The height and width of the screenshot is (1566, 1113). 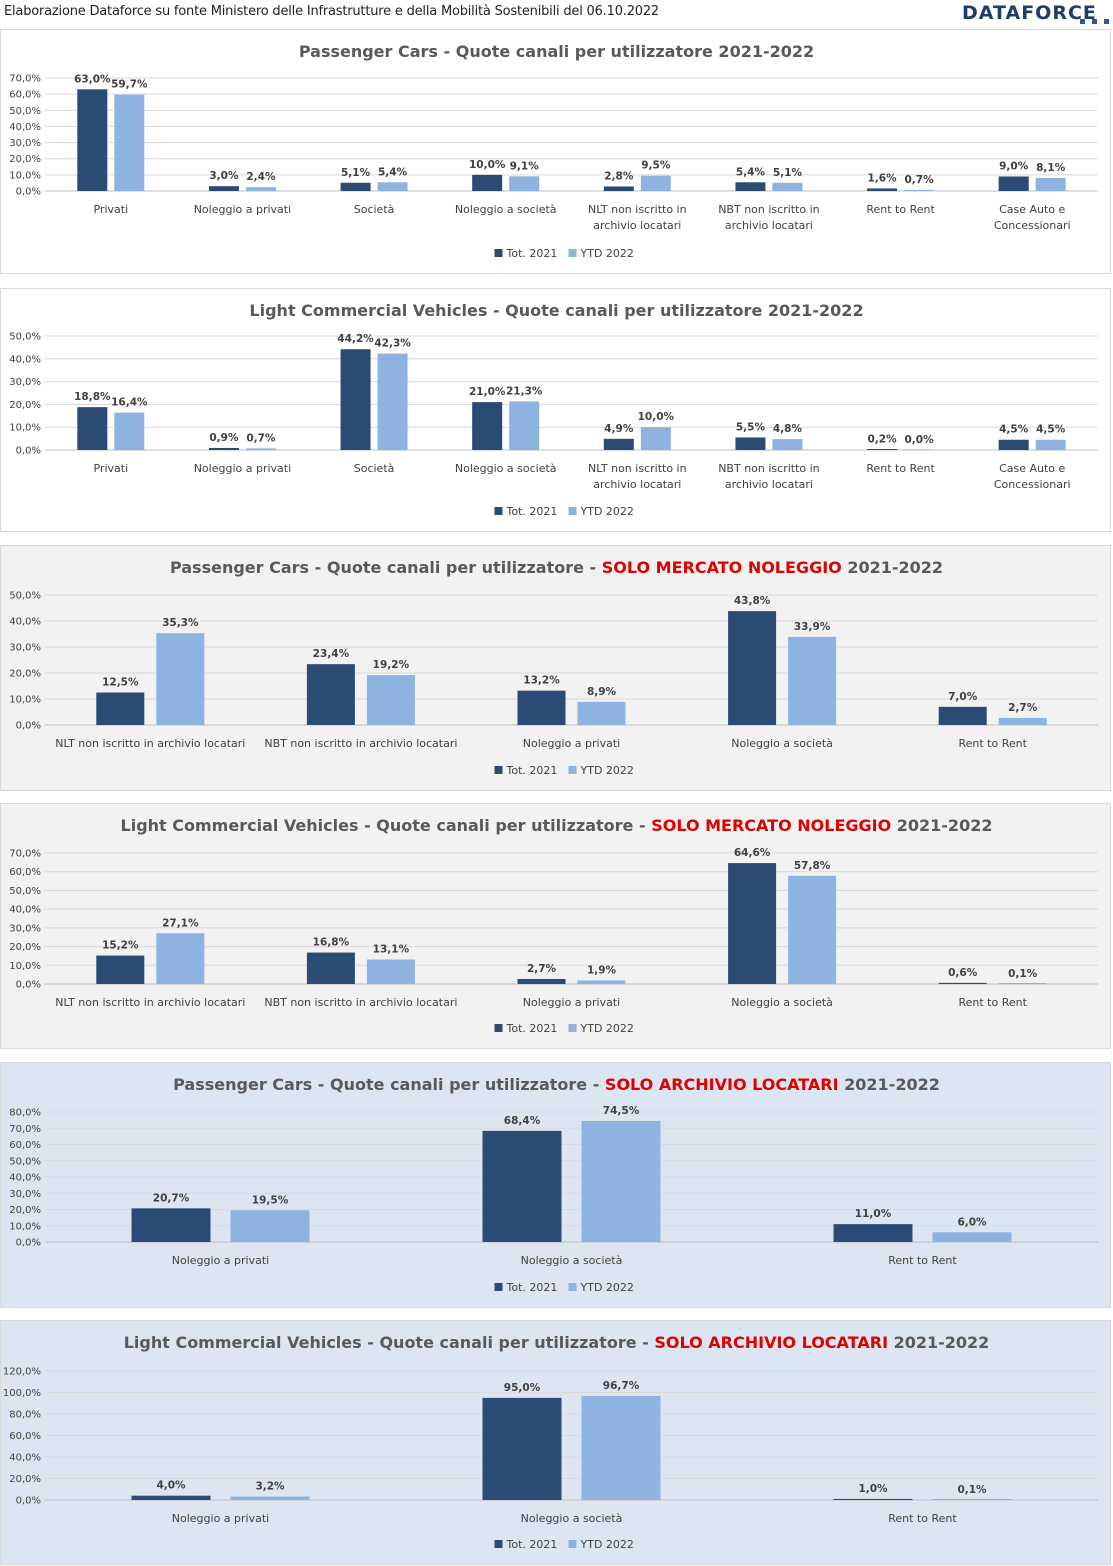 I want to click on data-label: 9,0%, so click(x=1014, y=166).